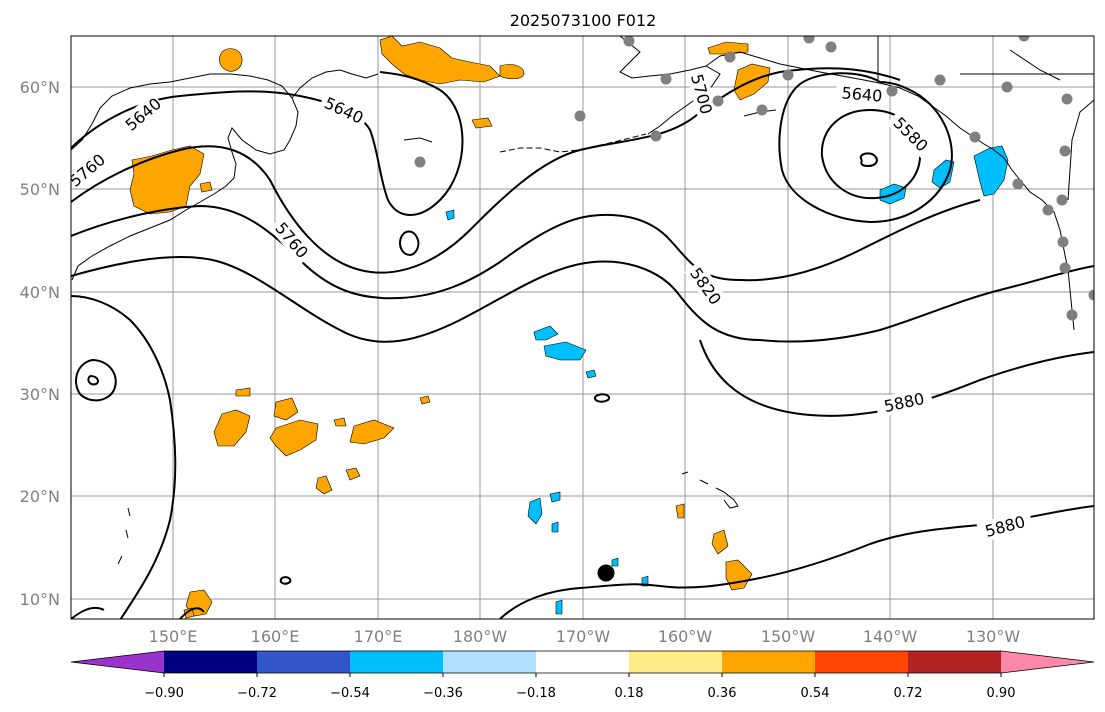 This screenshot has width=1105, height=712. What do you see at coordinates (409, 243) in the screenshot?
I see `contour-closed-bering` at bounding box center [409, 243].